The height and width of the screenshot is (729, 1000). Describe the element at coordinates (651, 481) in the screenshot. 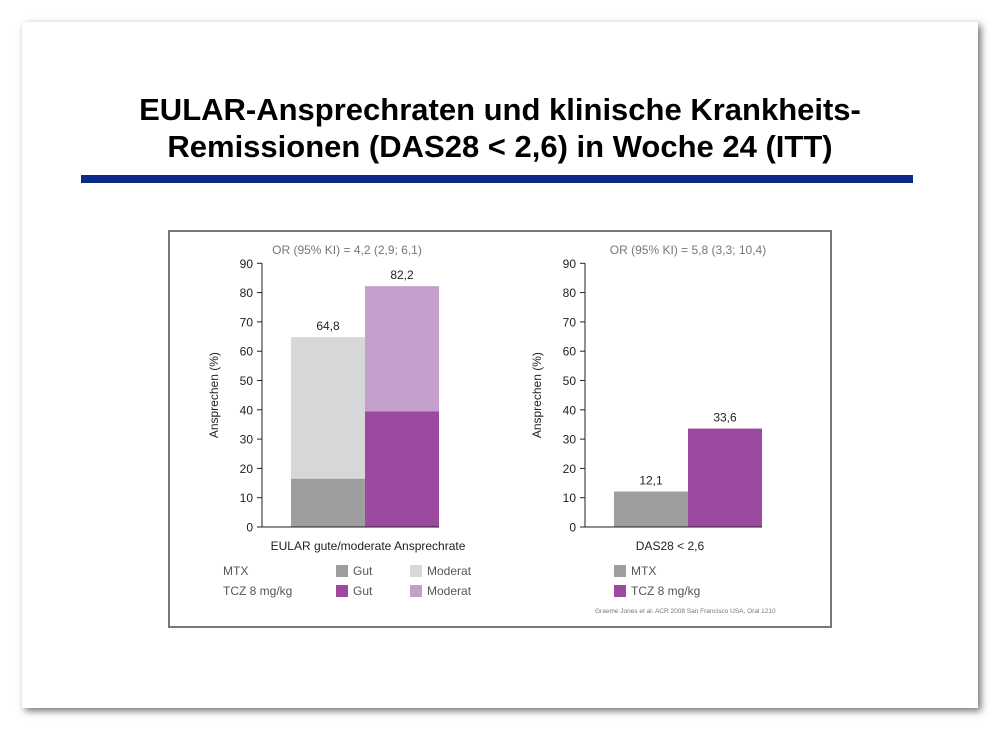

I see `chart2-bar-1-value-label: 12,1` at that location.